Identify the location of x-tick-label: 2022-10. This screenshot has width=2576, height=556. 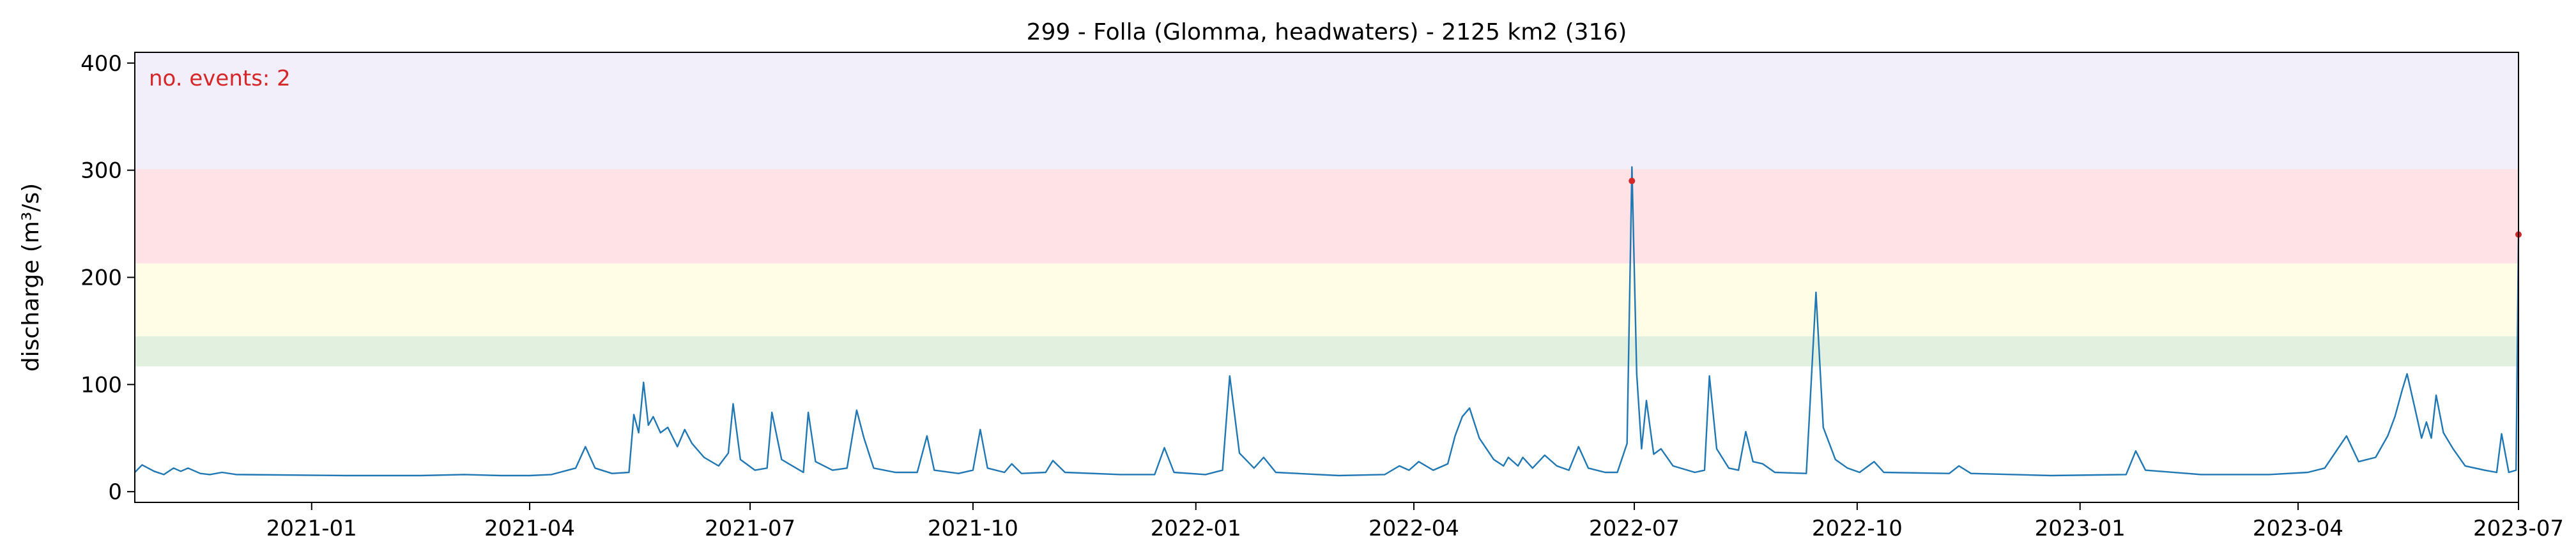
(1857, 529).